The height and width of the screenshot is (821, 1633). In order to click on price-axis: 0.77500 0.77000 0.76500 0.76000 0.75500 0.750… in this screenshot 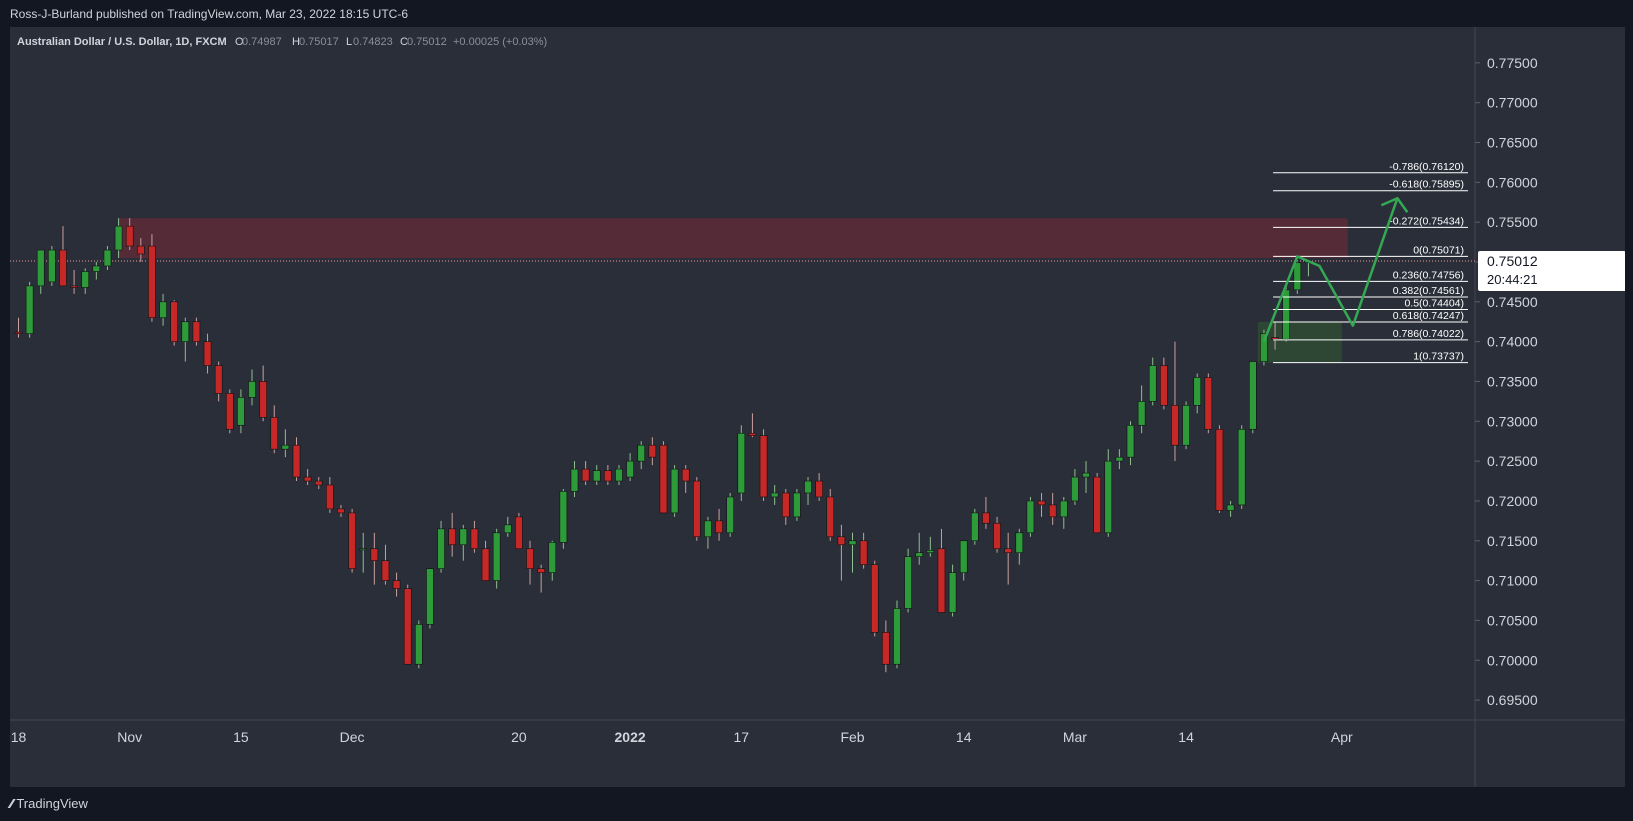, I will do `click(1506, 381)`.